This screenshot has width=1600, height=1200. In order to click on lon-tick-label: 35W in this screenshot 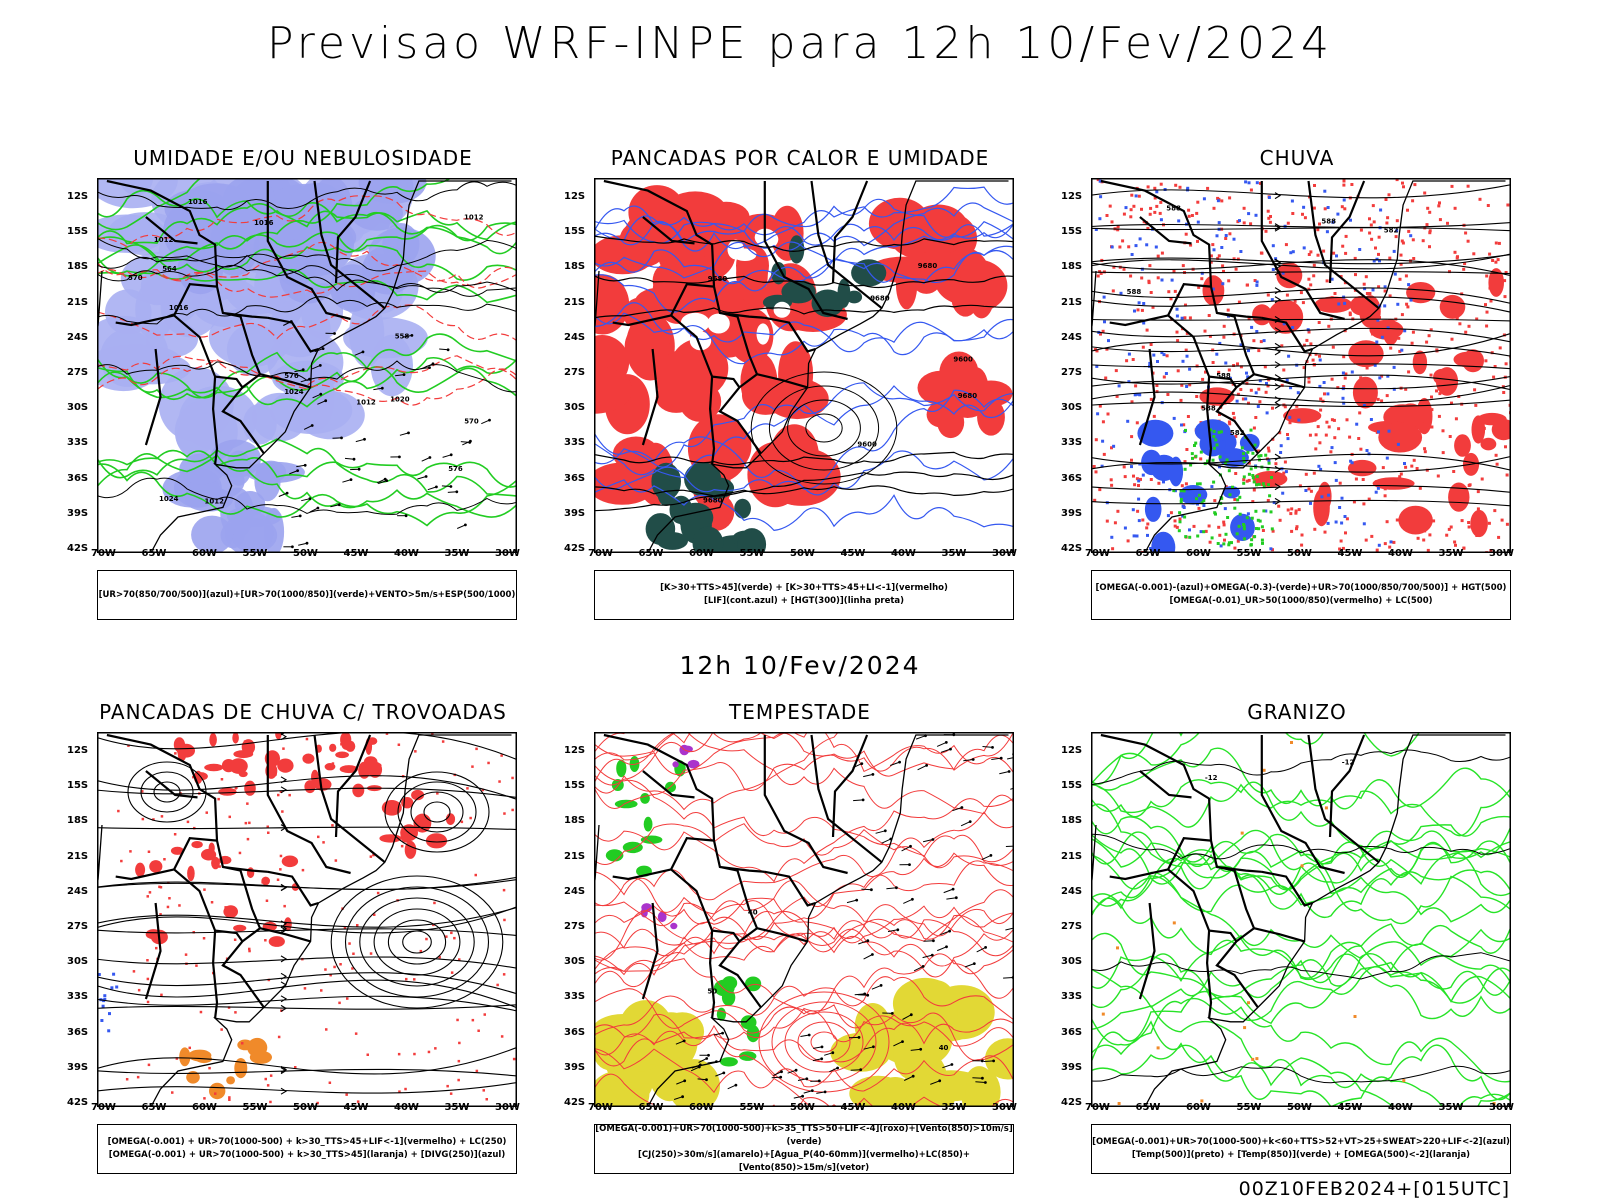, I will do `click(457, 1107)`.